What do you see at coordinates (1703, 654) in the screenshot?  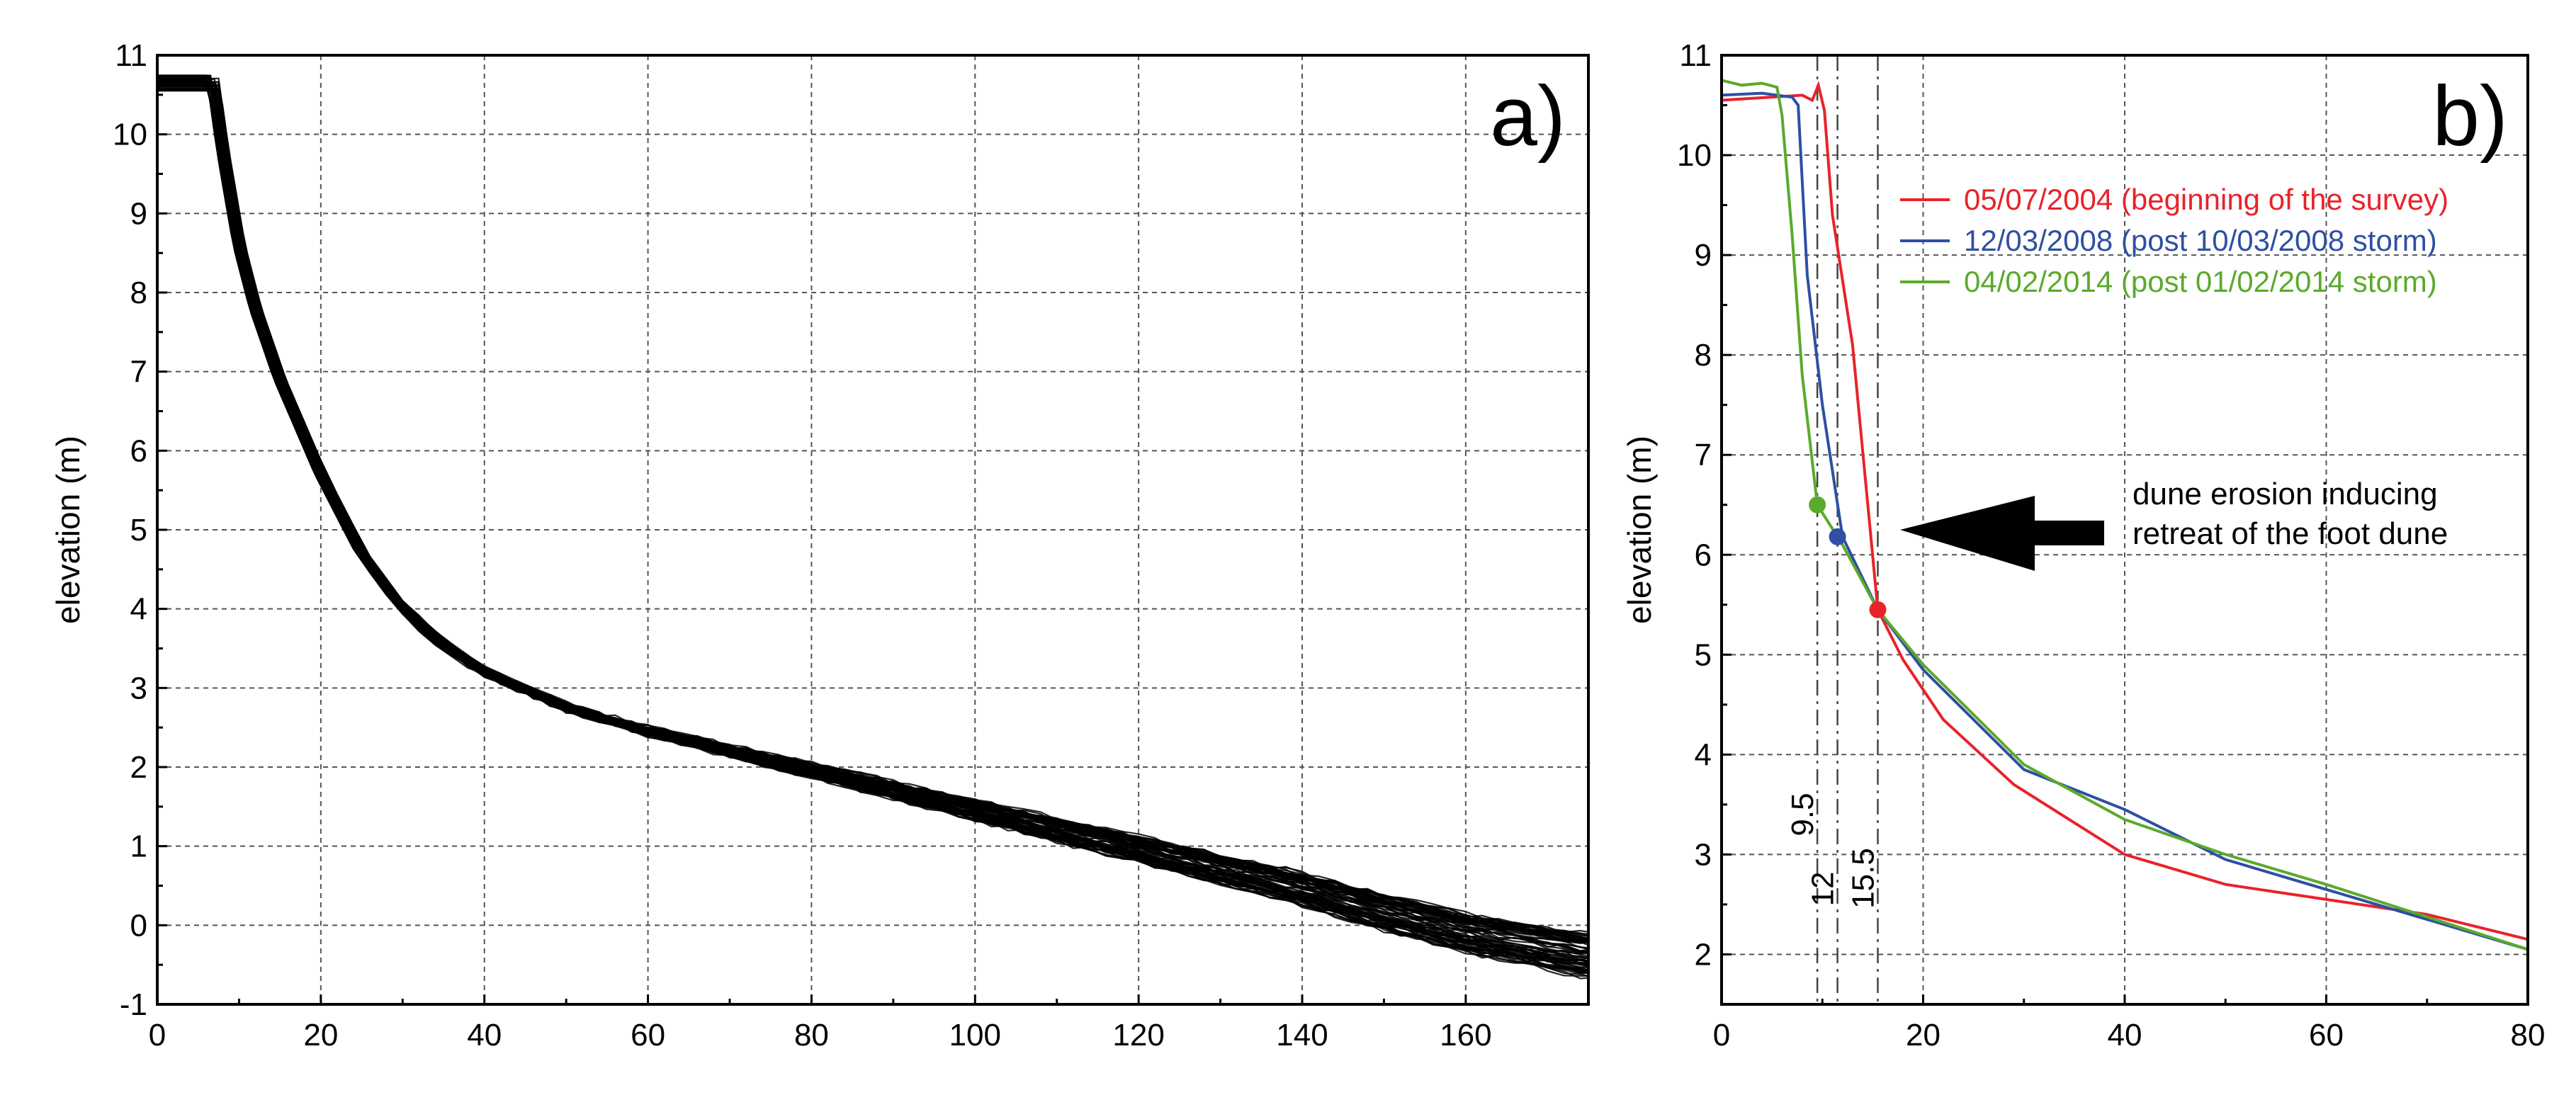 I see `panel-b-ytick-label: 5` at bounding box center [1703, 654].